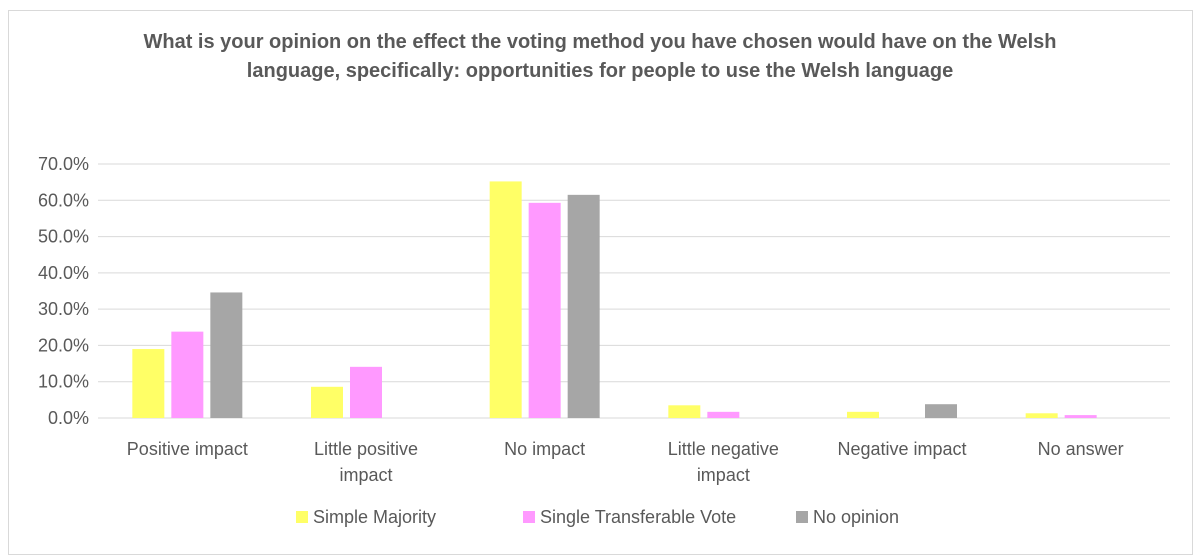  Describe the element at coordinates (366, 462) in the screenshot. I see `x-category-label: Little positive impact` at that location.